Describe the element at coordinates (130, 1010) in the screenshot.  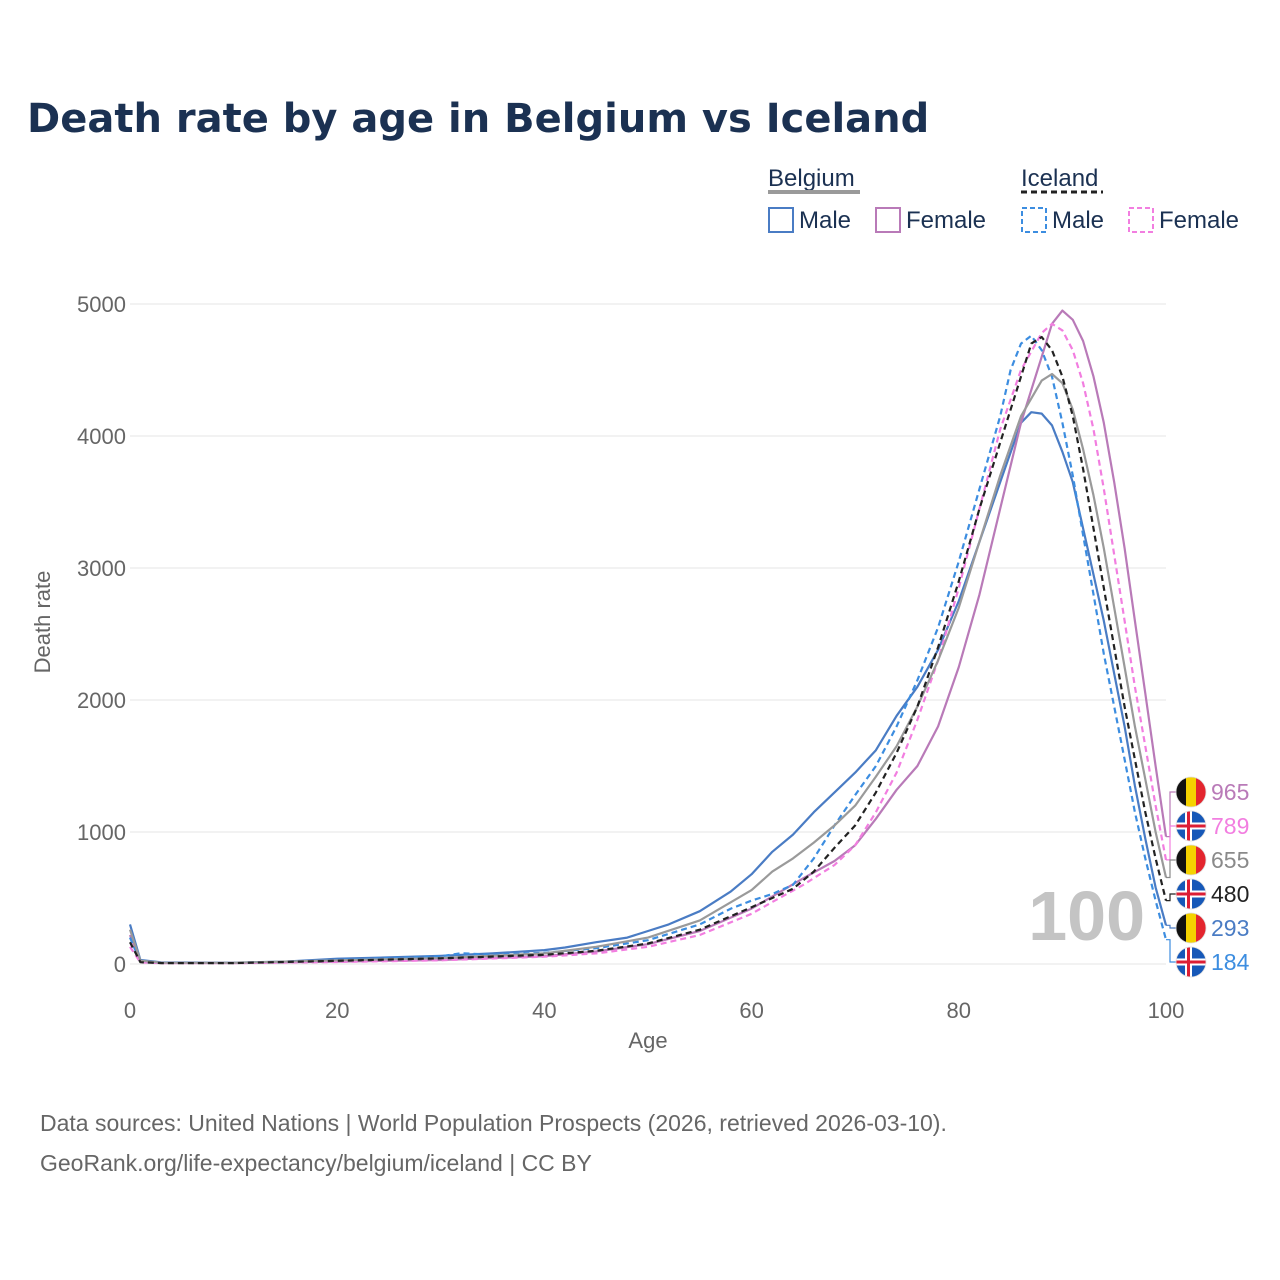
I see `x-tick-label: 0` at that location.